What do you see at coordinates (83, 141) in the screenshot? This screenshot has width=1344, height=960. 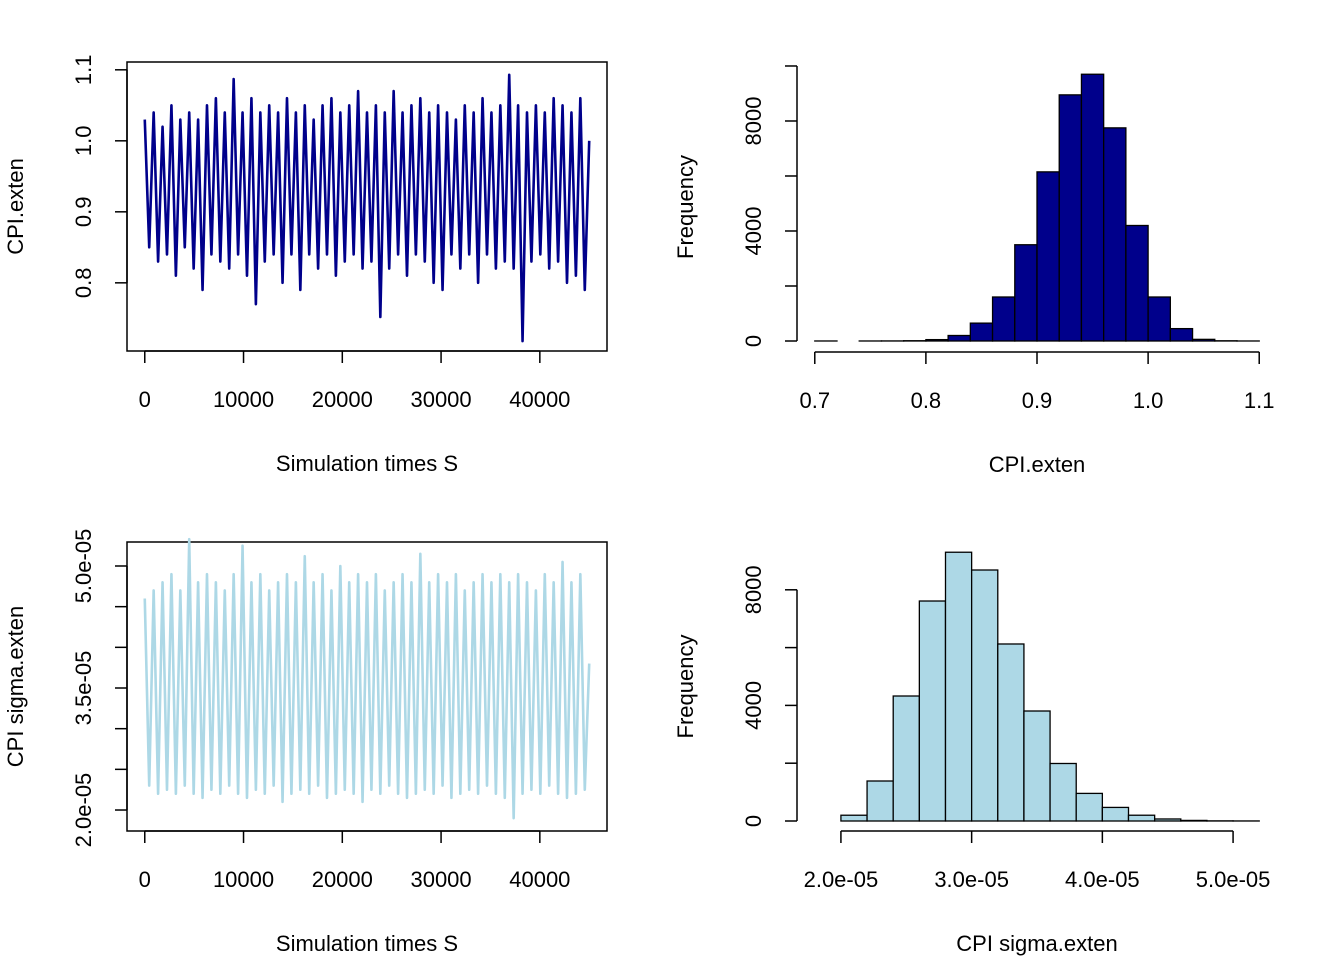 I see `y-tick-label: 1.0` at bounding box center [83, 141].